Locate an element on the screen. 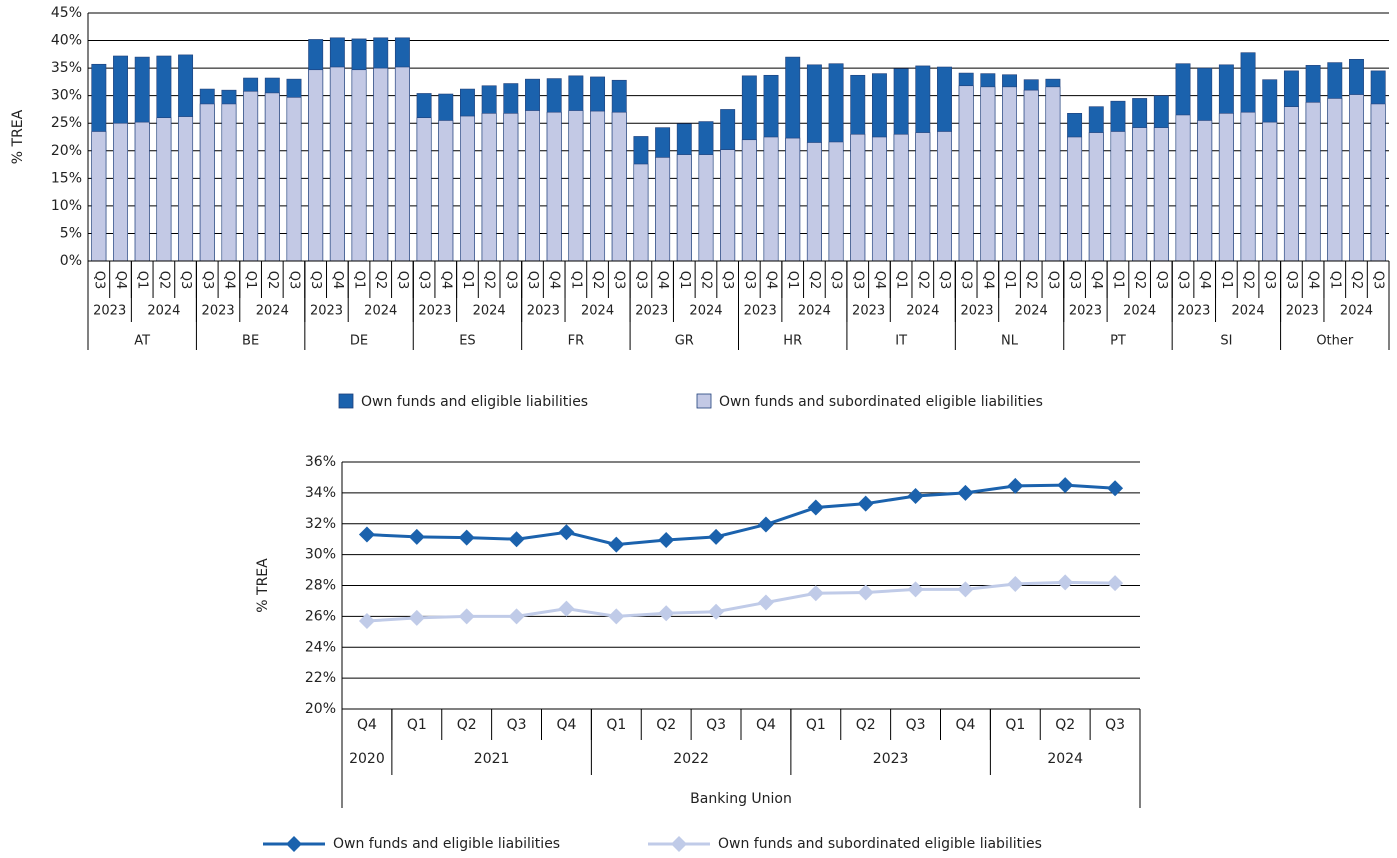  legend-marker is located at coordinates (679, 844).